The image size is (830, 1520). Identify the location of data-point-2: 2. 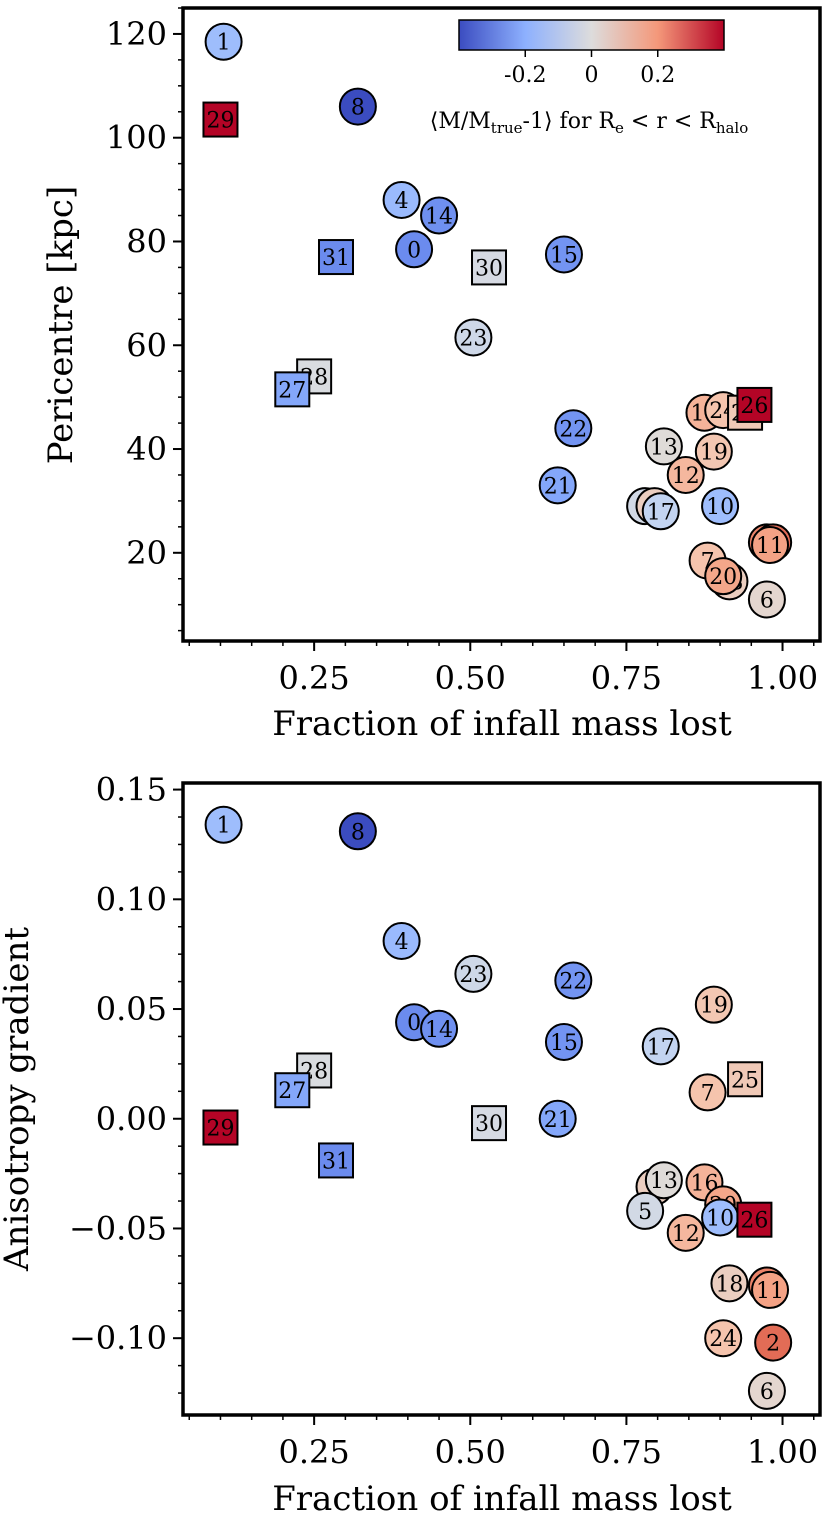
(773, 1342).